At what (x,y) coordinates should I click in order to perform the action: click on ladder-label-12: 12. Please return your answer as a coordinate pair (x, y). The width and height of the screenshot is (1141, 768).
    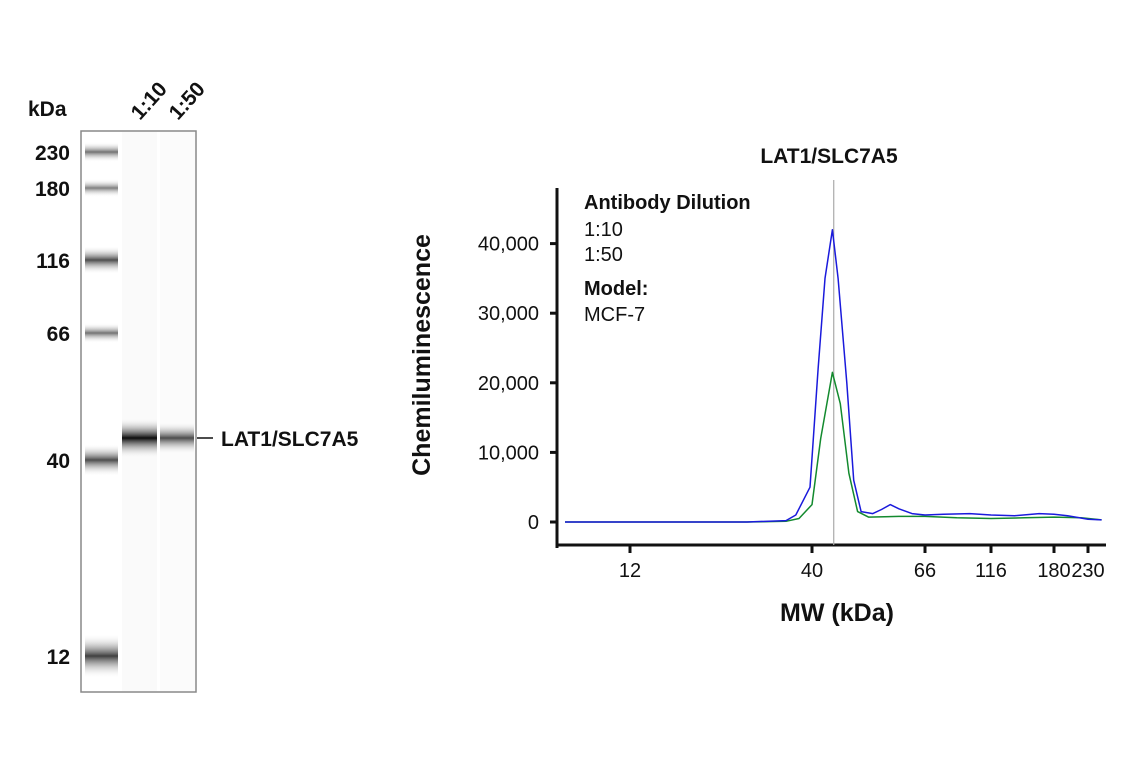
    Looking at the image, I should click on (58, 657).